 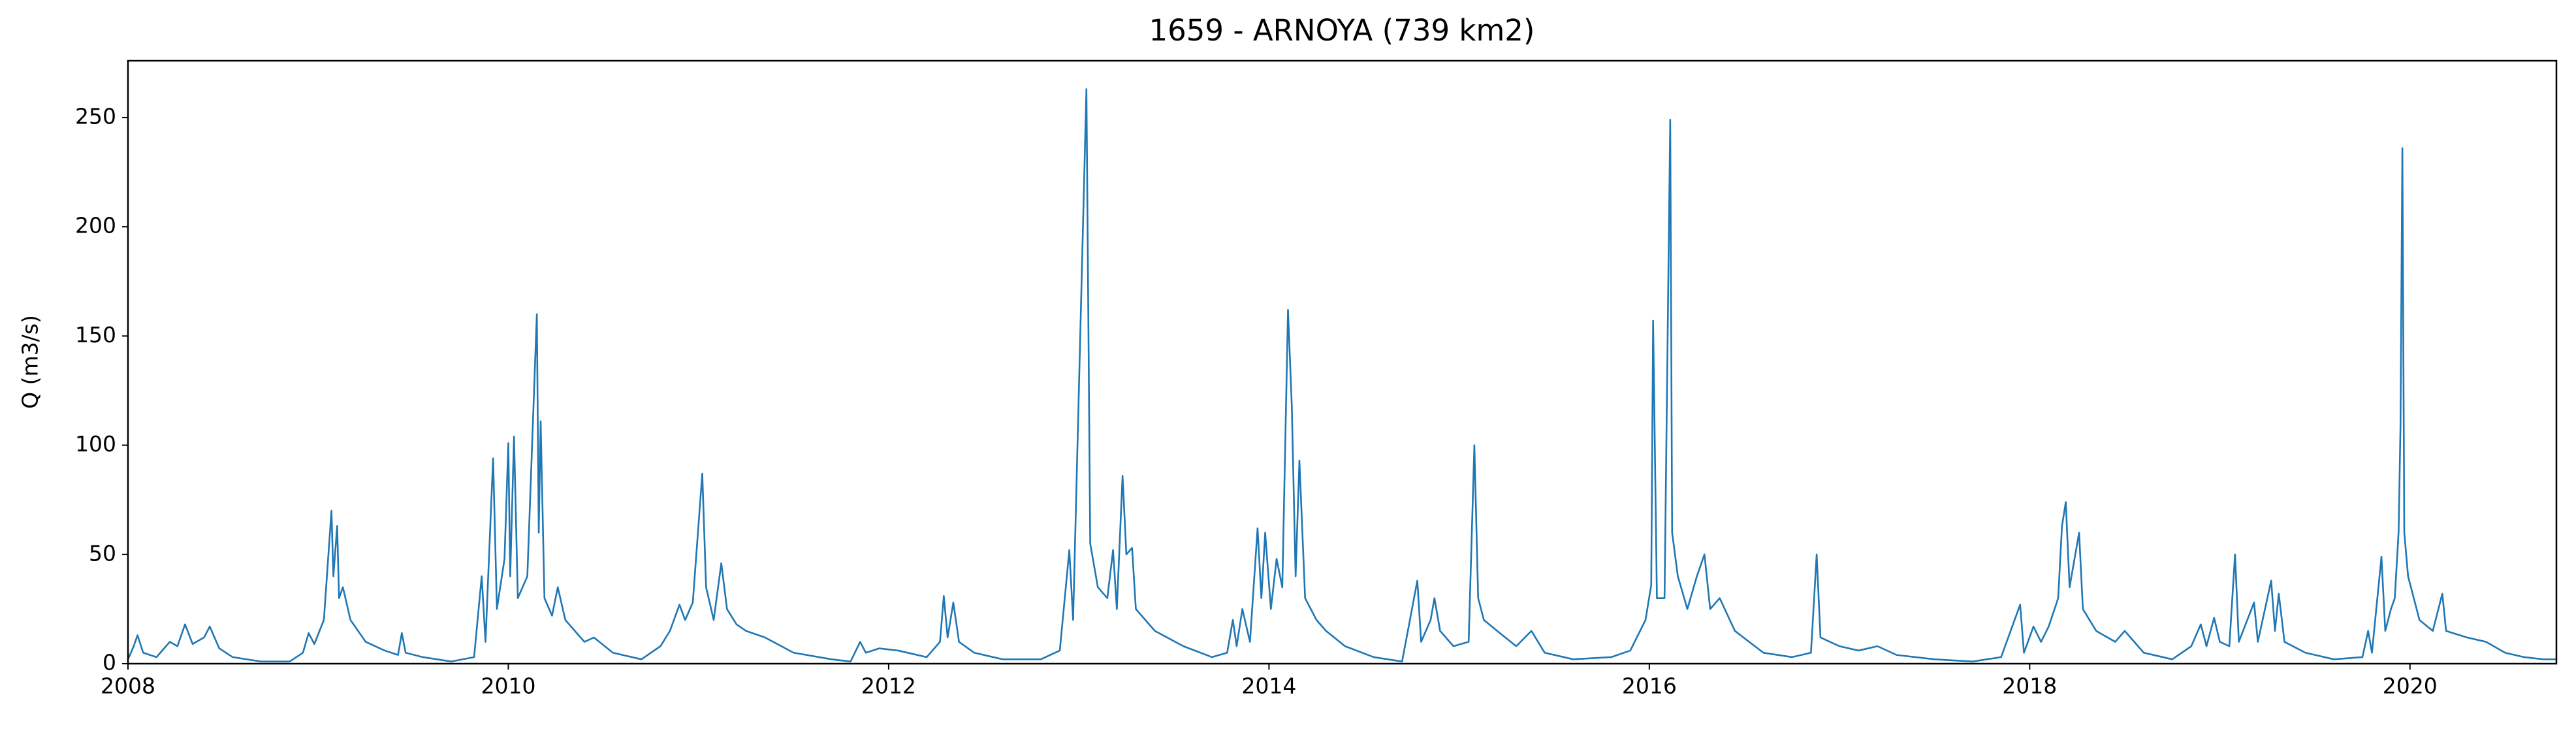 What do you see at coordinates (96, 225) in the screenshot?
I see `y-tick-label: 200` at bounding box center [96, 225].